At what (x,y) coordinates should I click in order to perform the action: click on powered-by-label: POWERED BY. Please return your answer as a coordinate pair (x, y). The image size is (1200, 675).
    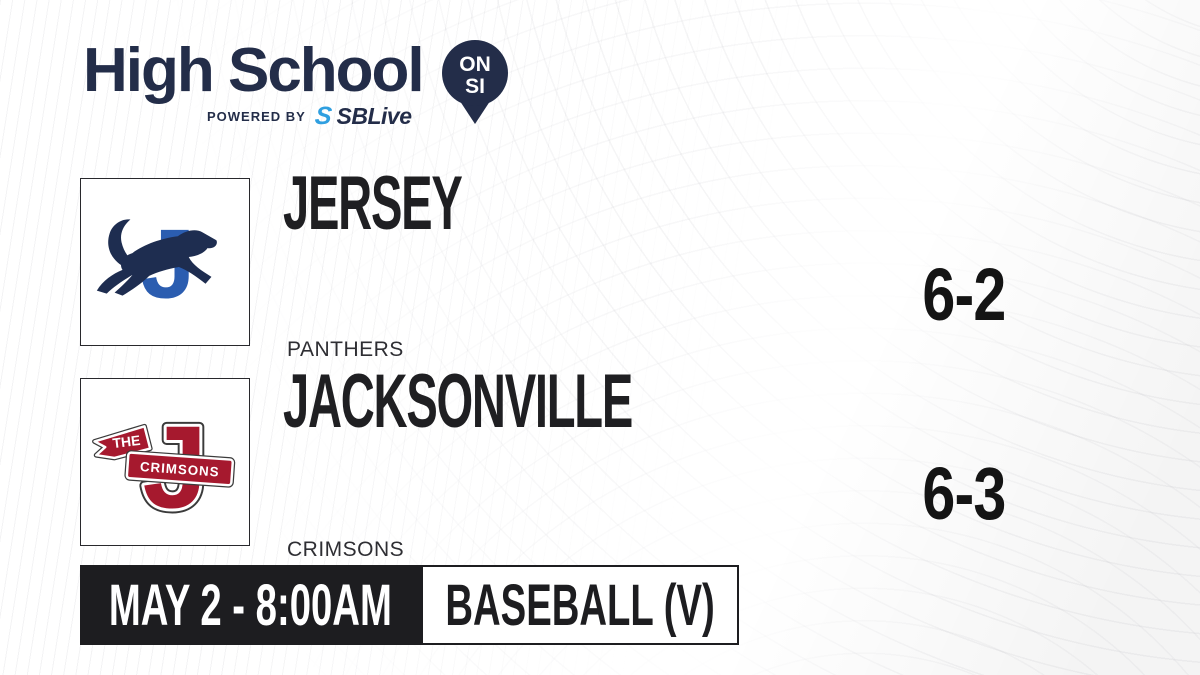
    Looking at the image, I should click on (256, 116).